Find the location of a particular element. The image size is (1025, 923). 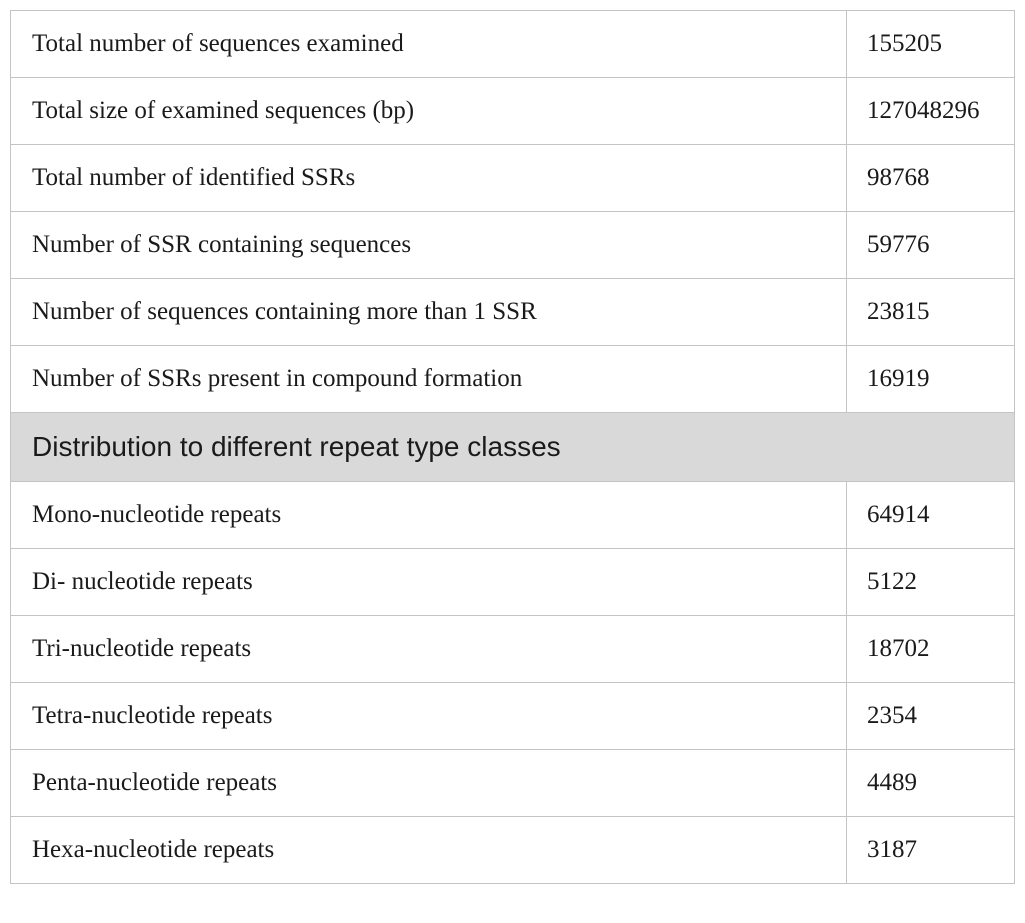

row-label: Penta-nucleotide repeats is located at coordinates (428, 783).